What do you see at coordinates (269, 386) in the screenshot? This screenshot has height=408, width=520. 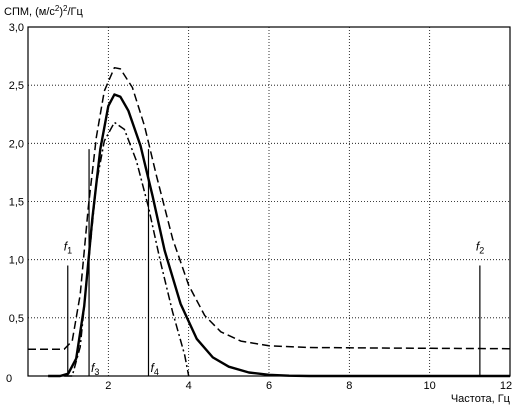 I see `x-tick-label: 6` at bounding box center [269, 386].